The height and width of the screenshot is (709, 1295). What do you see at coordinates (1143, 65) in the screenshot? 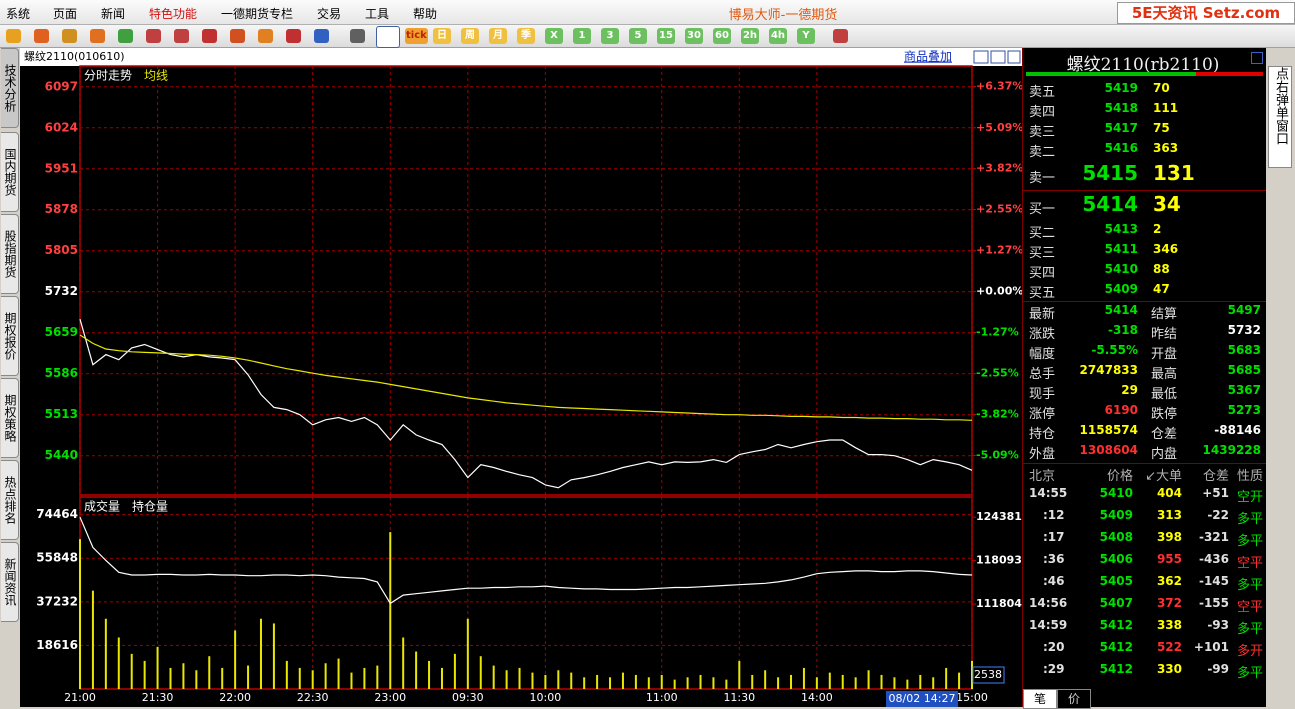
I see `quote-title: 螺纹2110(rb2110)` at bounding box center [1143, 65].